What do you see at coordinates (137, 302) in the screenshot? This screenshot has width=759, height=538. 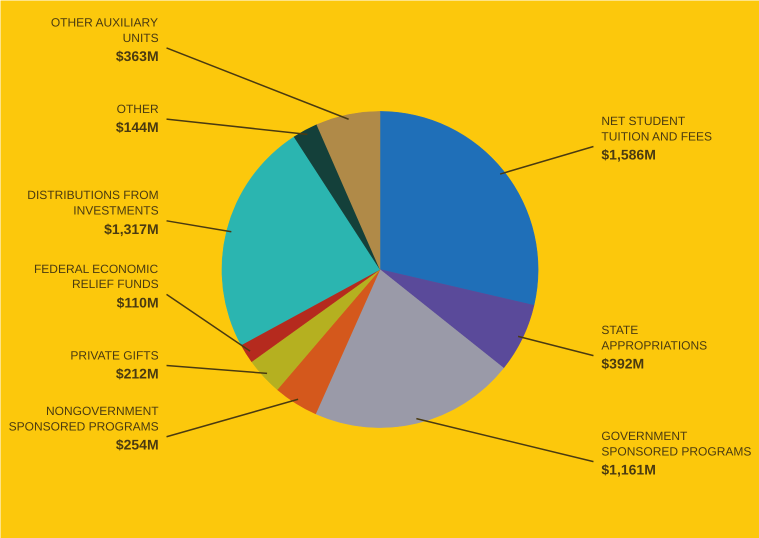 I see `data-label: $110M` at bounding box center [137, 302].